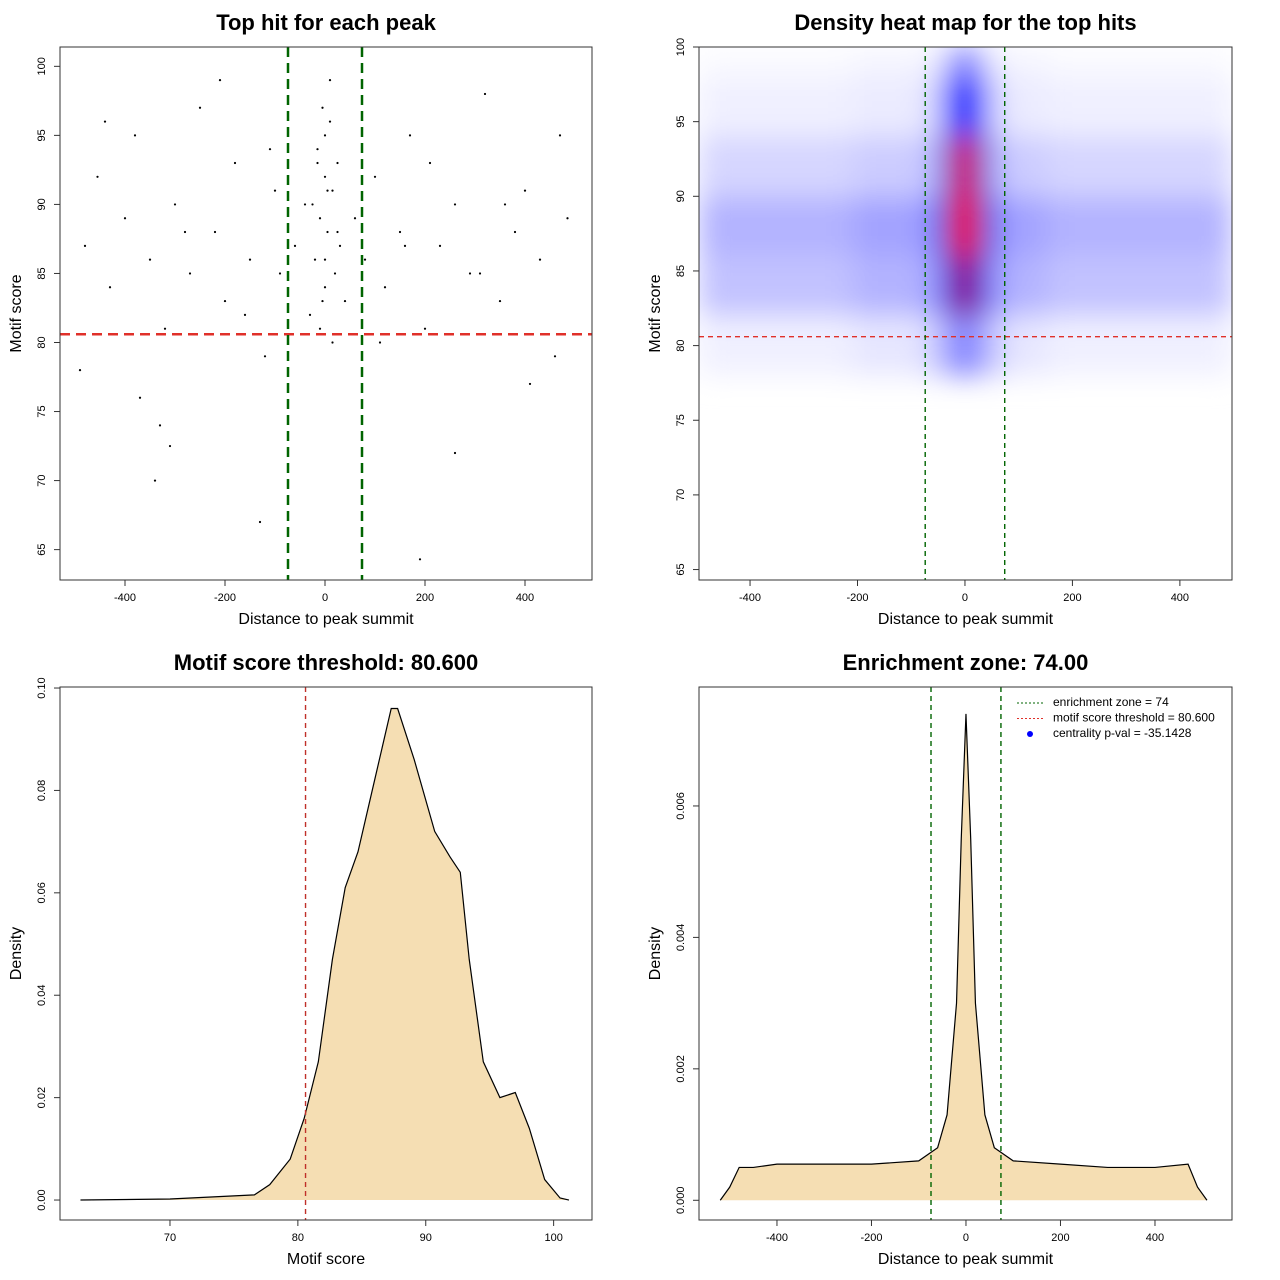 Image resolution: width=1280 pixels, height=1280 pixels. I want to click on legend-label: enrichment zone = 74, so click(1111, 702).